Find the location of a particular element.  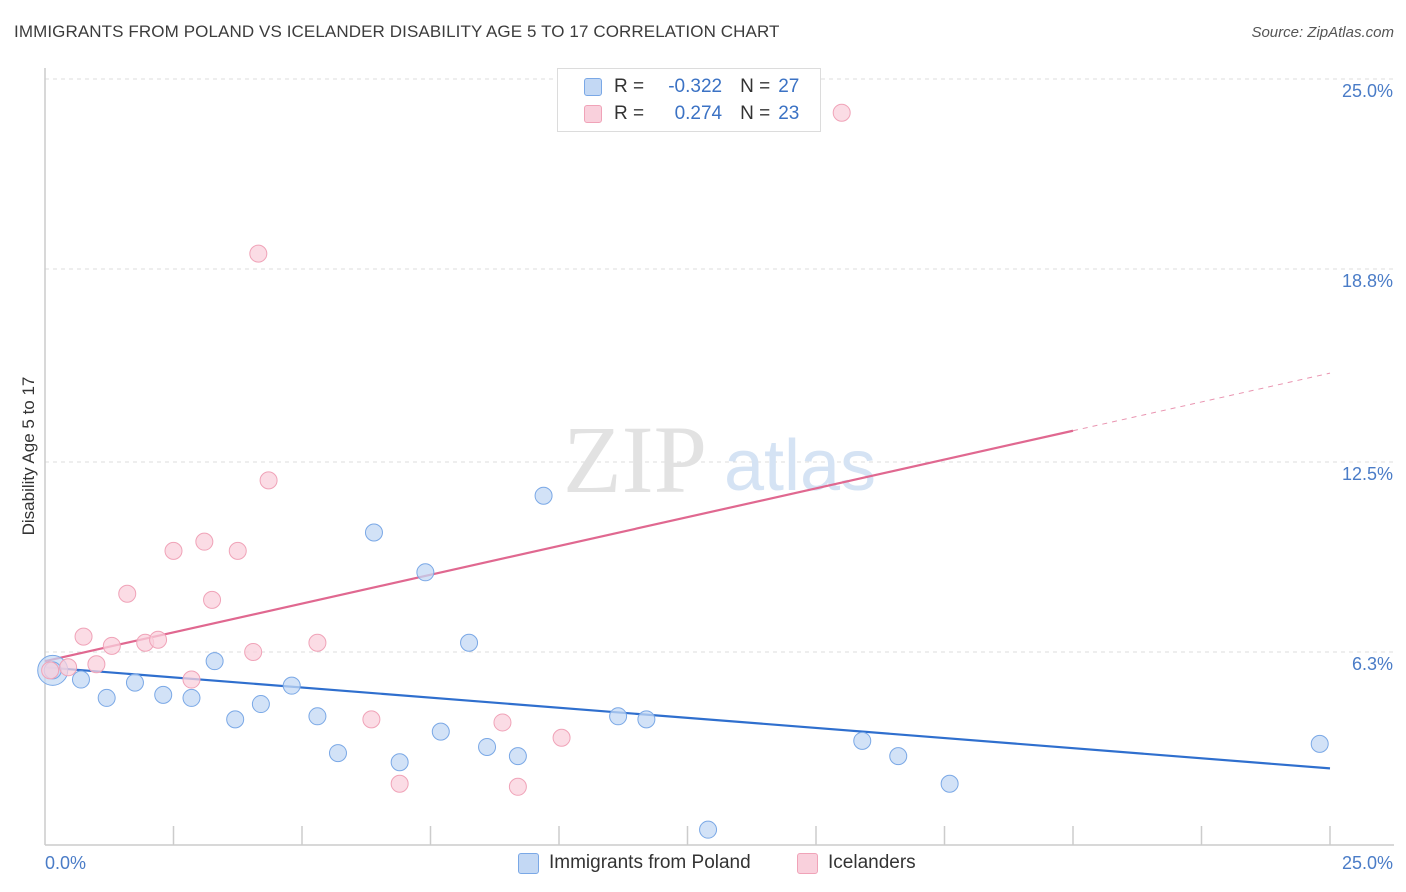

legend-row-icelanders: R = 0.274 N = 23 is located at coordinates (691, 114).